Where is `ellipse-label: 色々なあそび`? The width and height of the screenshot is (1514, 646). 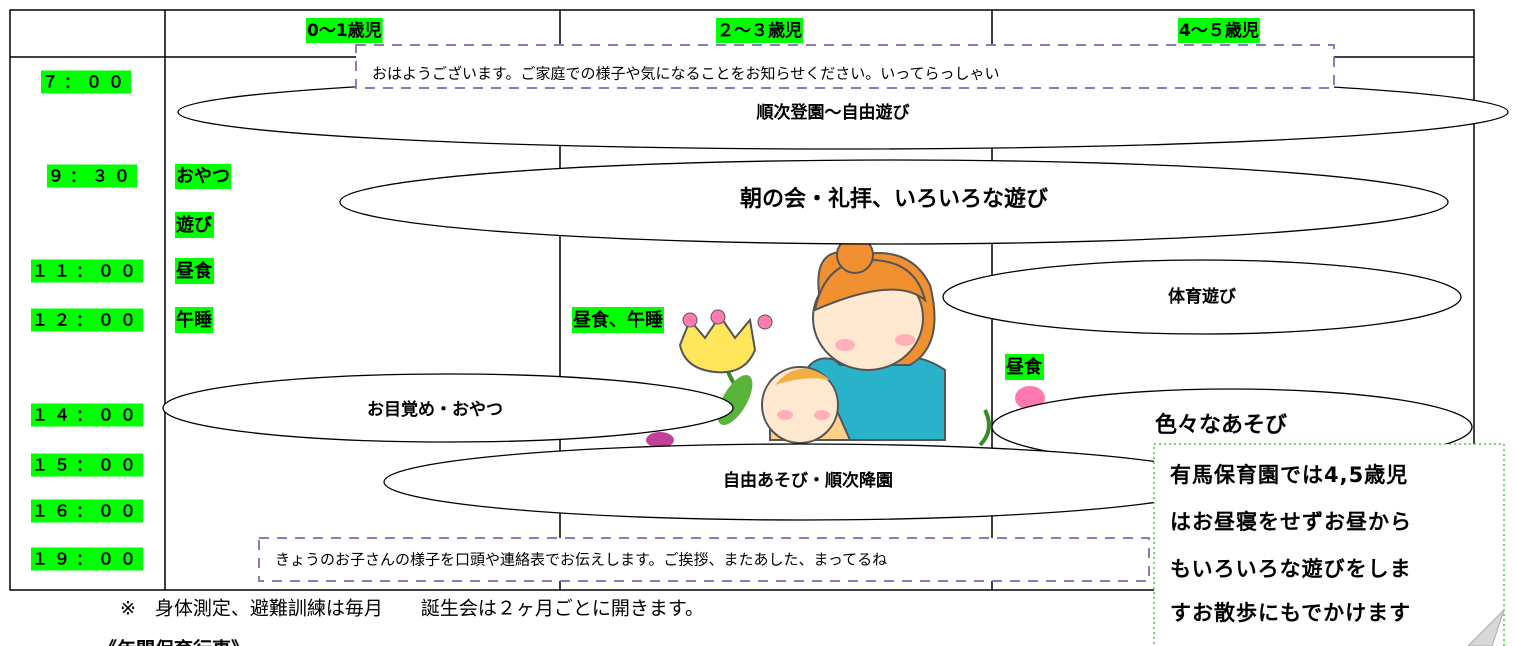 ellipse-label: 色々なあそび is located at coordinates (1221, 425).